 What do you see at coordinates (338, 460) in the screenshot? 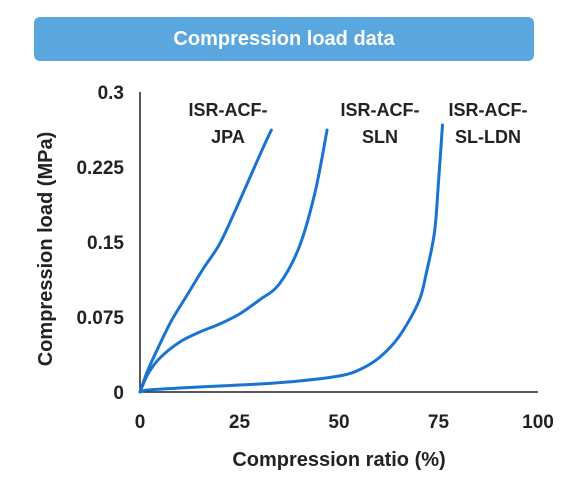
I see `x-axis-label: Compression ratio (%)` at bounding box center [338, 460].